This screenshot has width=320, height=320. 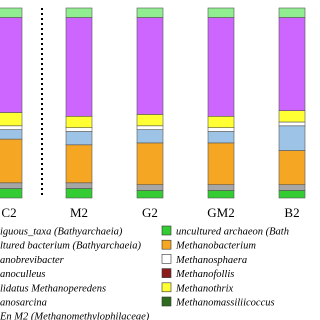 What do you see at coordinates (23, 274) in the screenshot?
I see `legend-label: anoculleus` at bounding box center [23, 274].